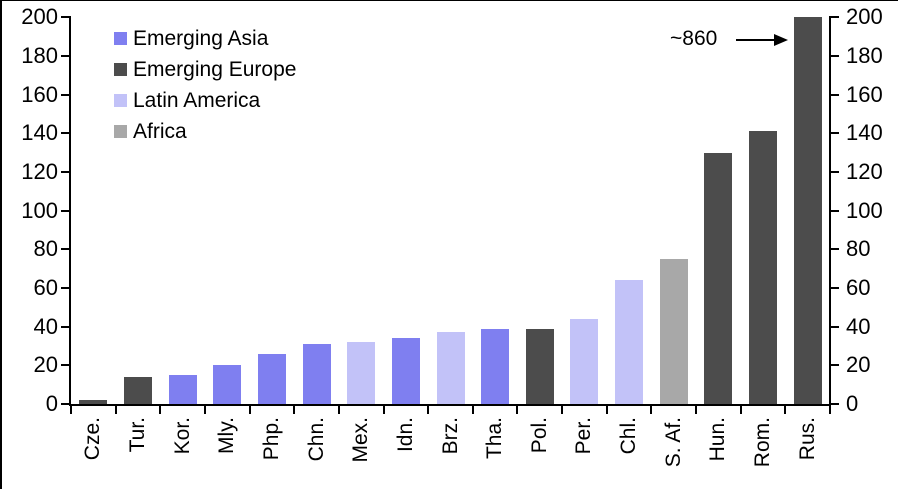 Image resolution: width=898 pixels, height=489 pixels. What do you see at coordinates (93, 439) in the screenshot?
I see `x-tick-label: Cze.` at bounding box center [93, 439].